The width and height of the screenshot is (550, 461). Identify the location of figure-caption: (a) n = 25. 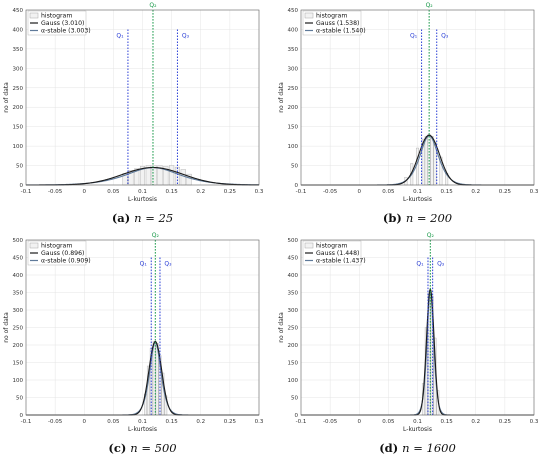
(142, 218).